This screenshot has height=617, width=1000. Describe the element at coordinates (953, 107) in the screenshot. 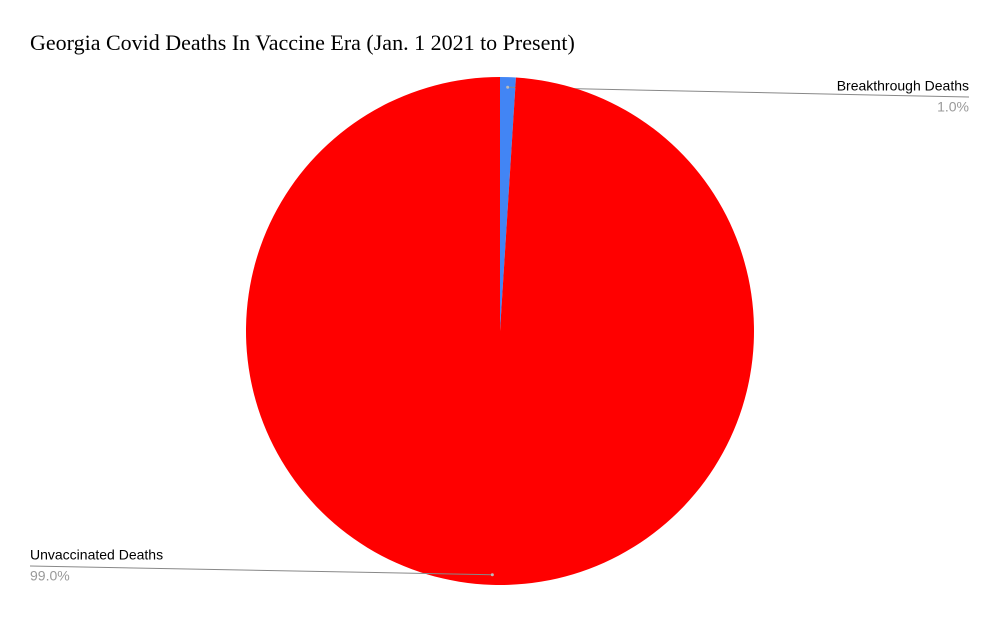

I see `slice-value-label: 1.0%` at that location.